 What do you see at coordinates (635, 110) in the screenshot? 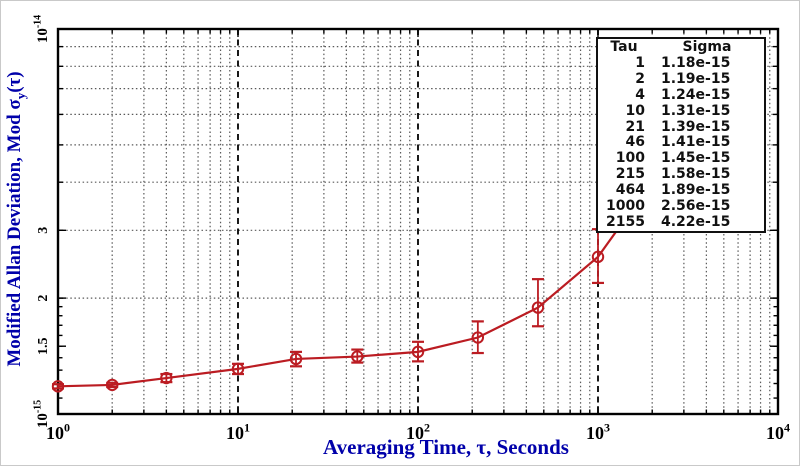
I see `legend-tau-value: 10` at bounding box center [635, 110].